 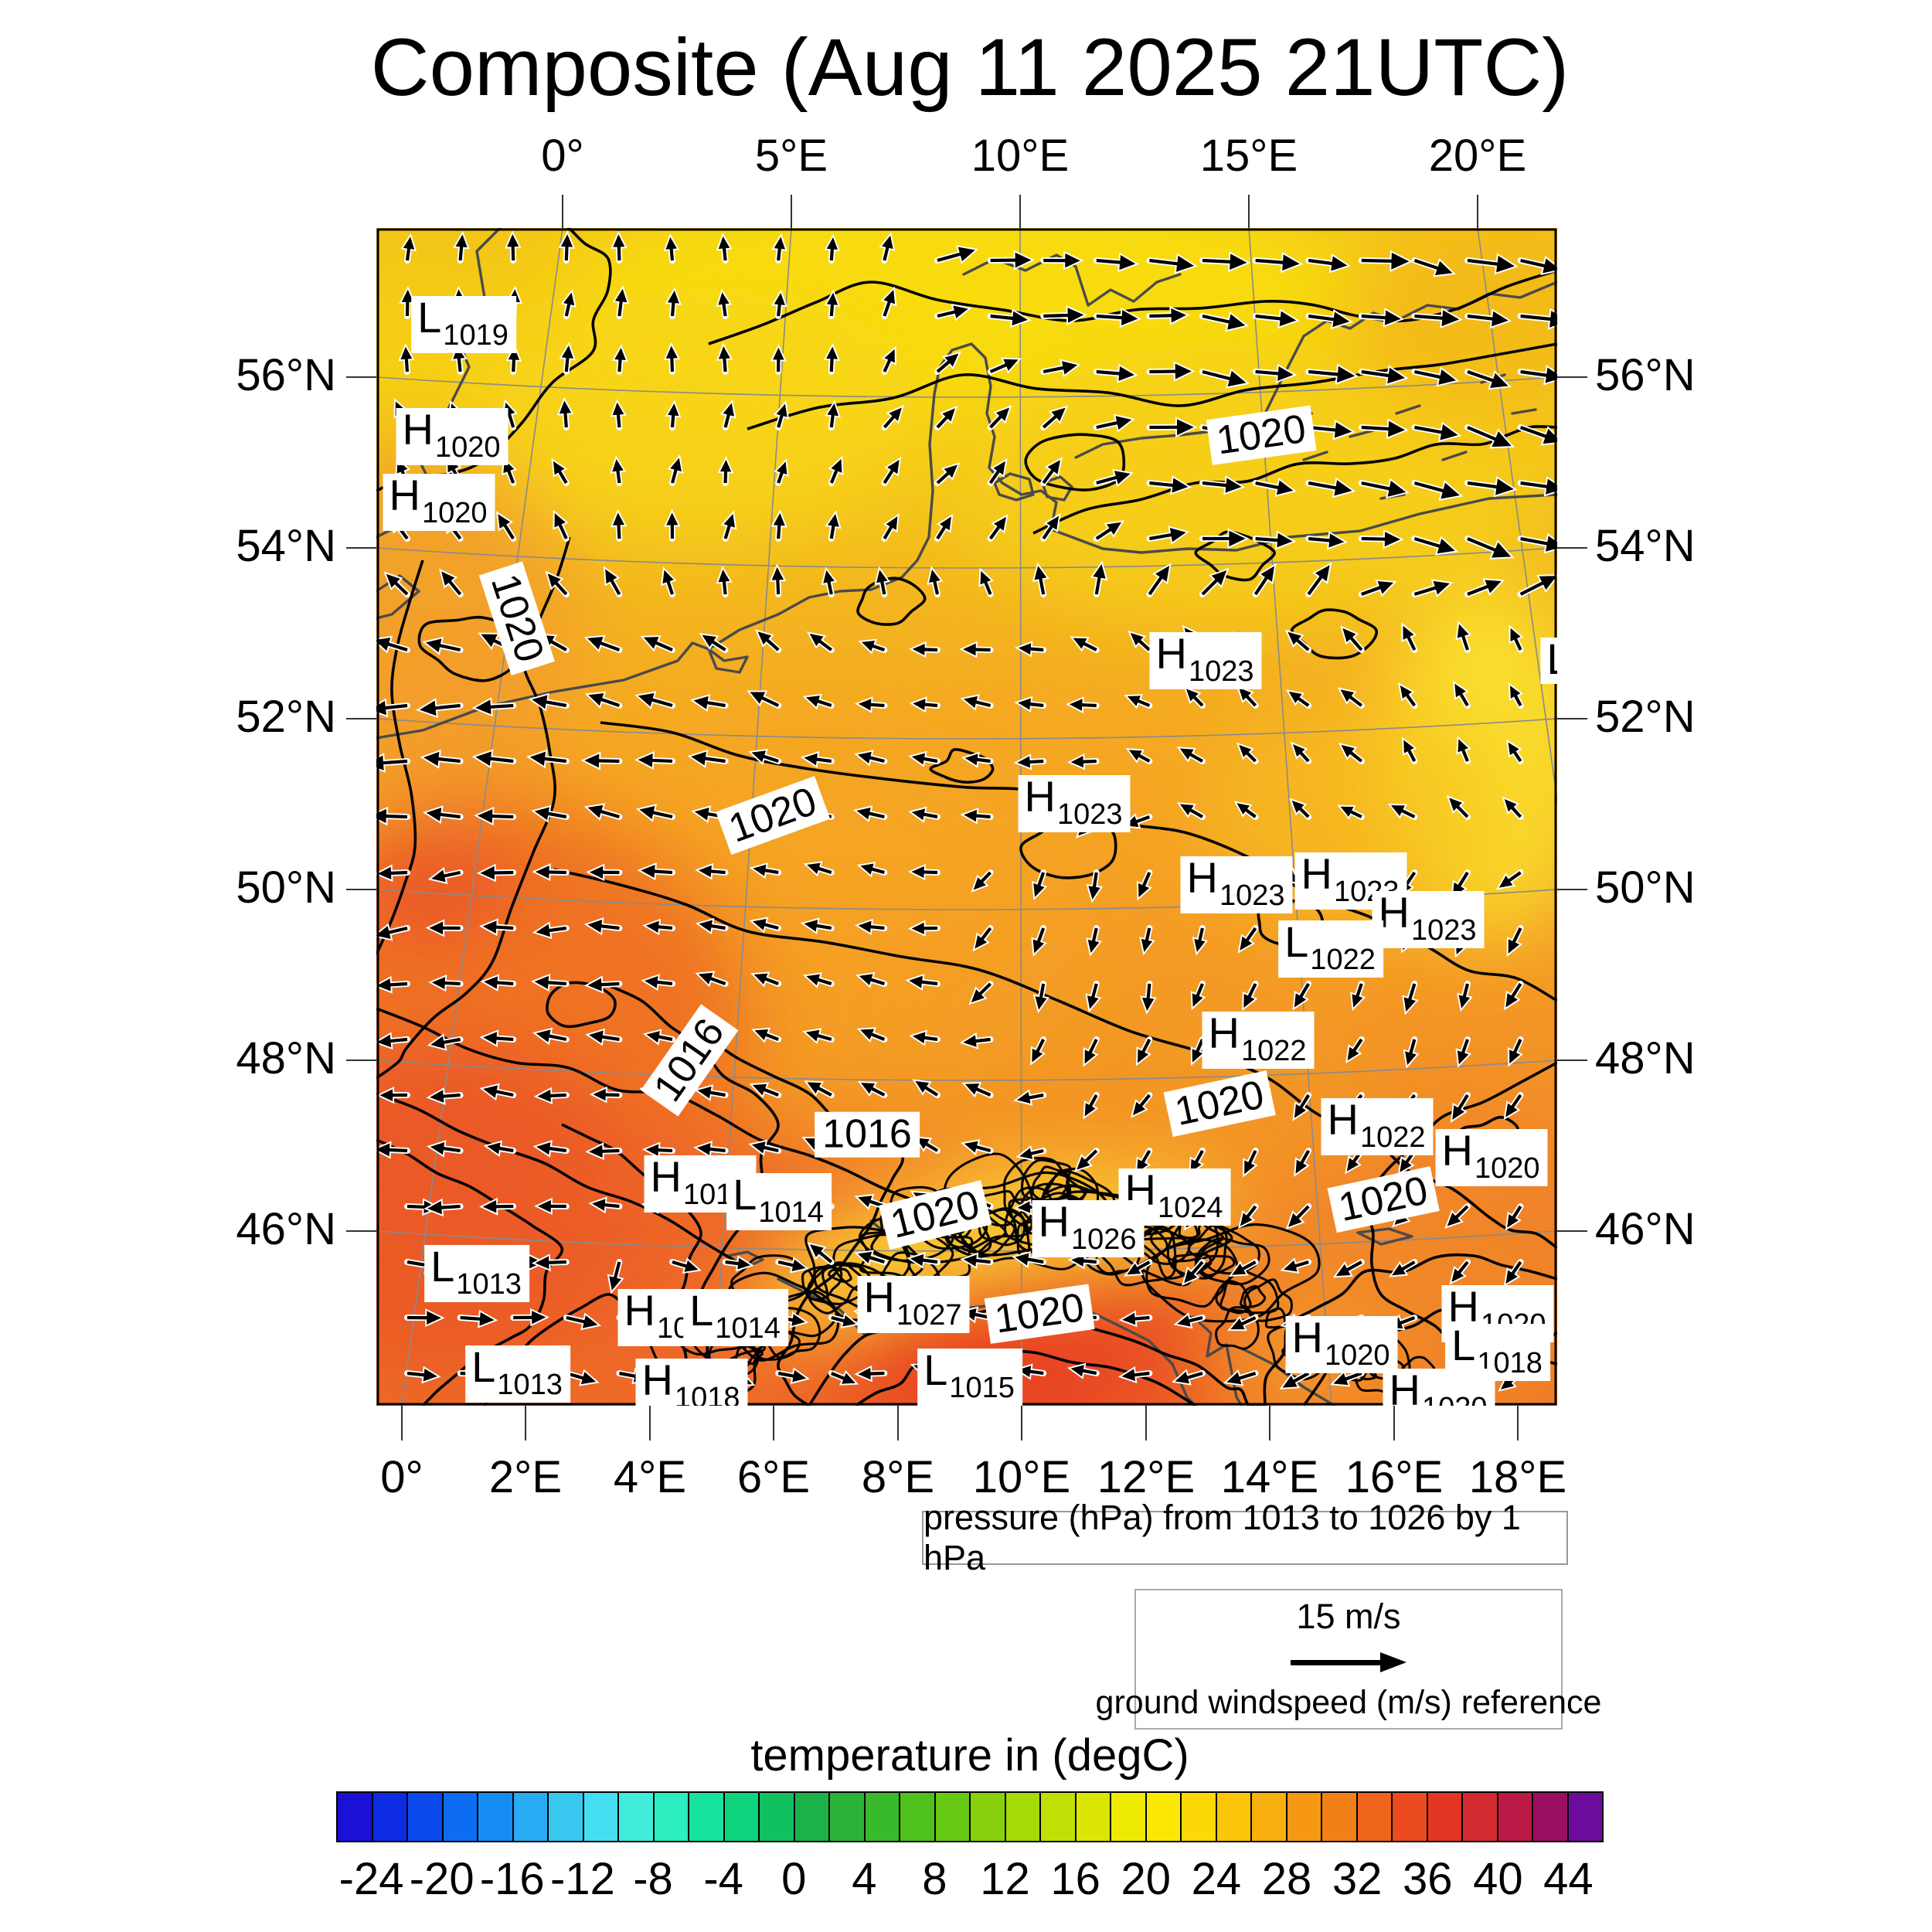 What do you see at coordinates (286, 1229) in the screenshot?
I see `left-axis-label: 46°N` at bounding box center [286, 1229].